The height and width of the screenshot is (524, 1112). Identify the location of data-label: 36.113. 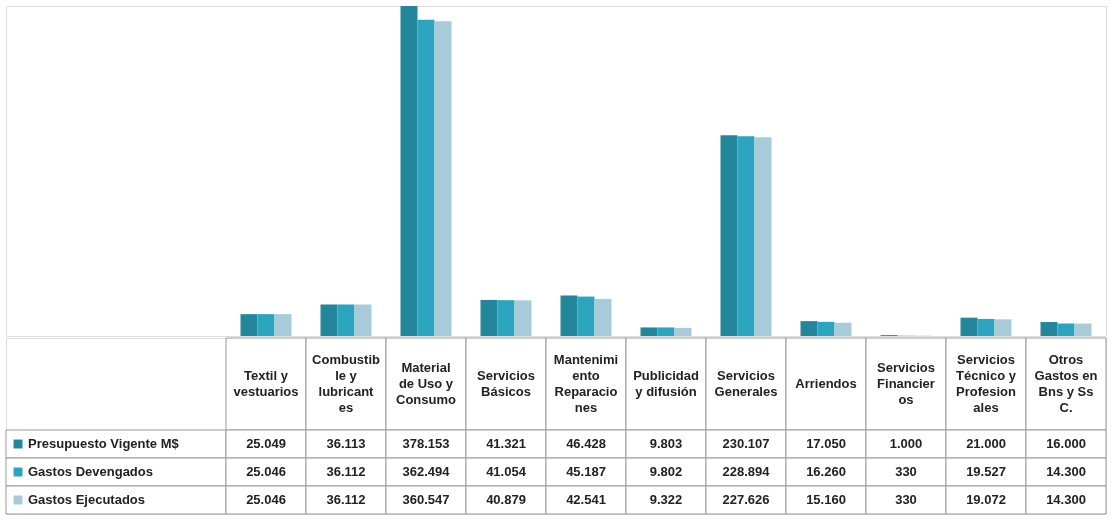
(346, 443).